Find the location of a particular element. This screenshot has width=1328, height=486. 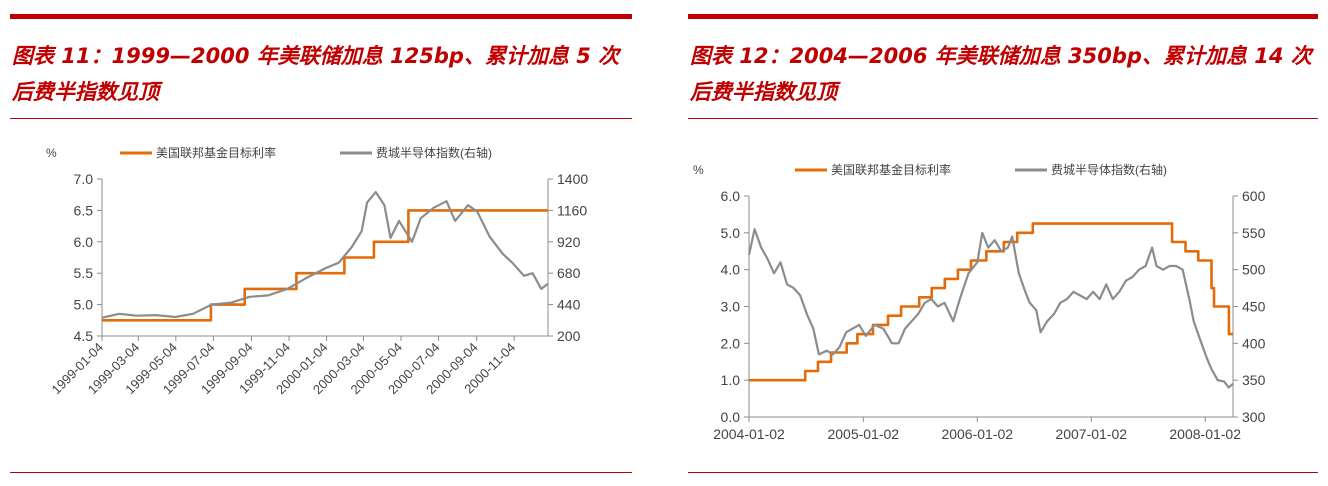

y-tick-right-label: 300 is located at coordinates (1254, 417).